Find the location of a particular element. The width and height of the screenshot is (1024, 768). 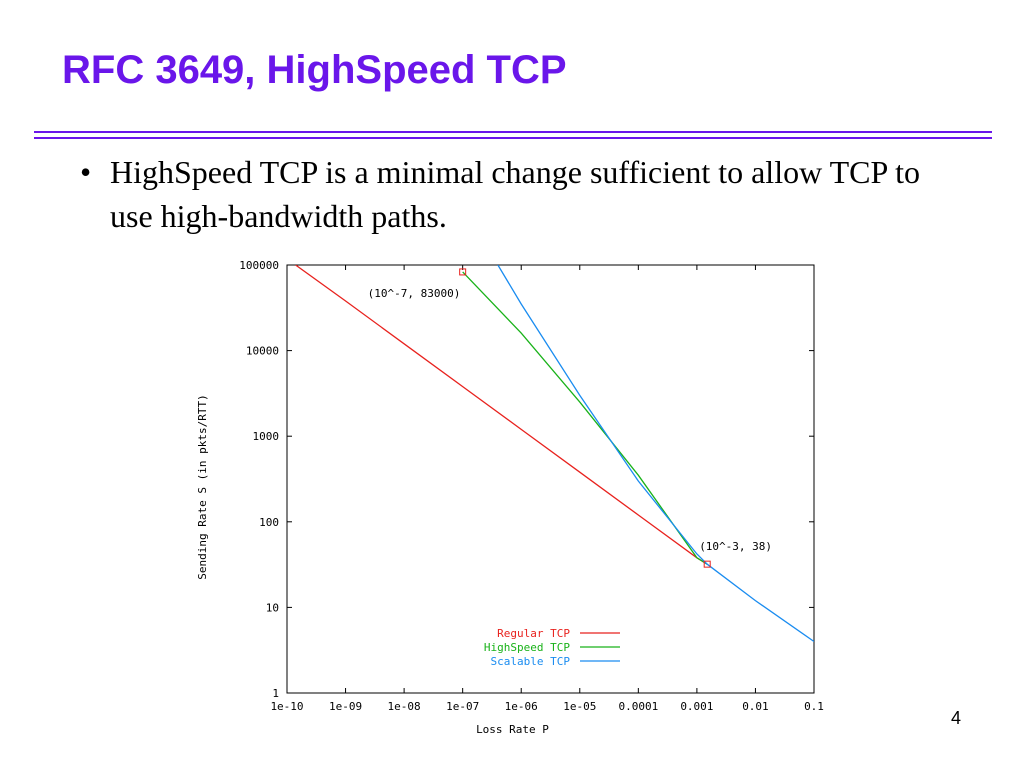

y-tick-label: 1000 is located at coordinates (266, 436).